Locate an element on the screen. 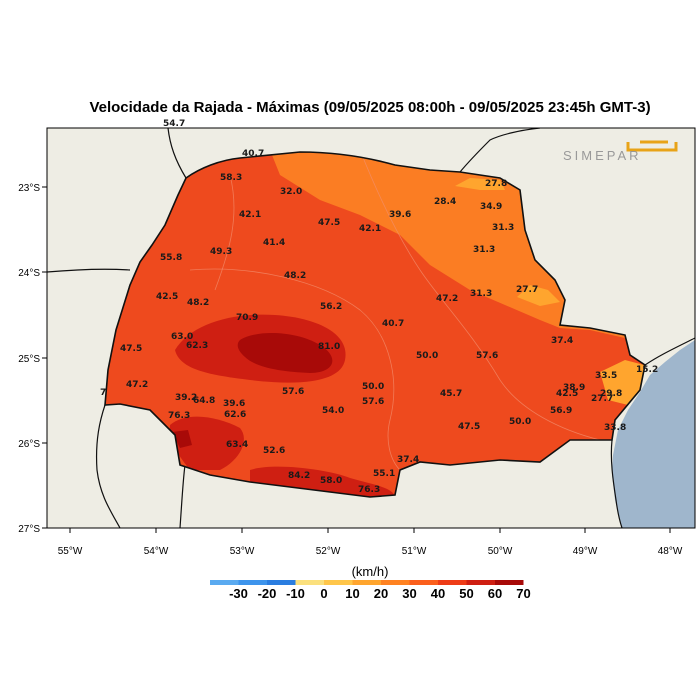 The width and height of the screenshot is (700, 700). legend-tick-label: 60 is located at coordinates (495, 593).